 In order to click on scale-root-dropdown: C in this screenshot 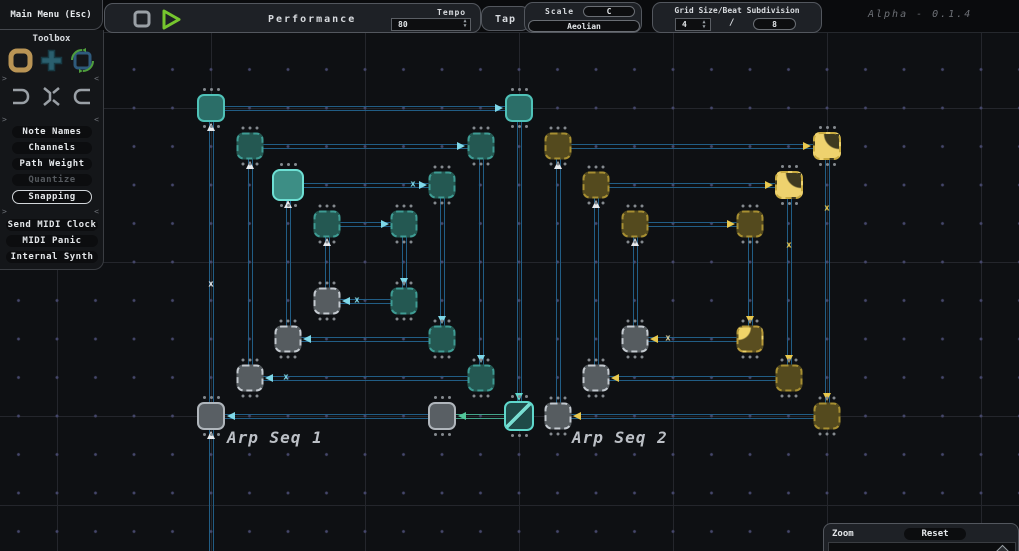, I will do `click(609, 11)`.